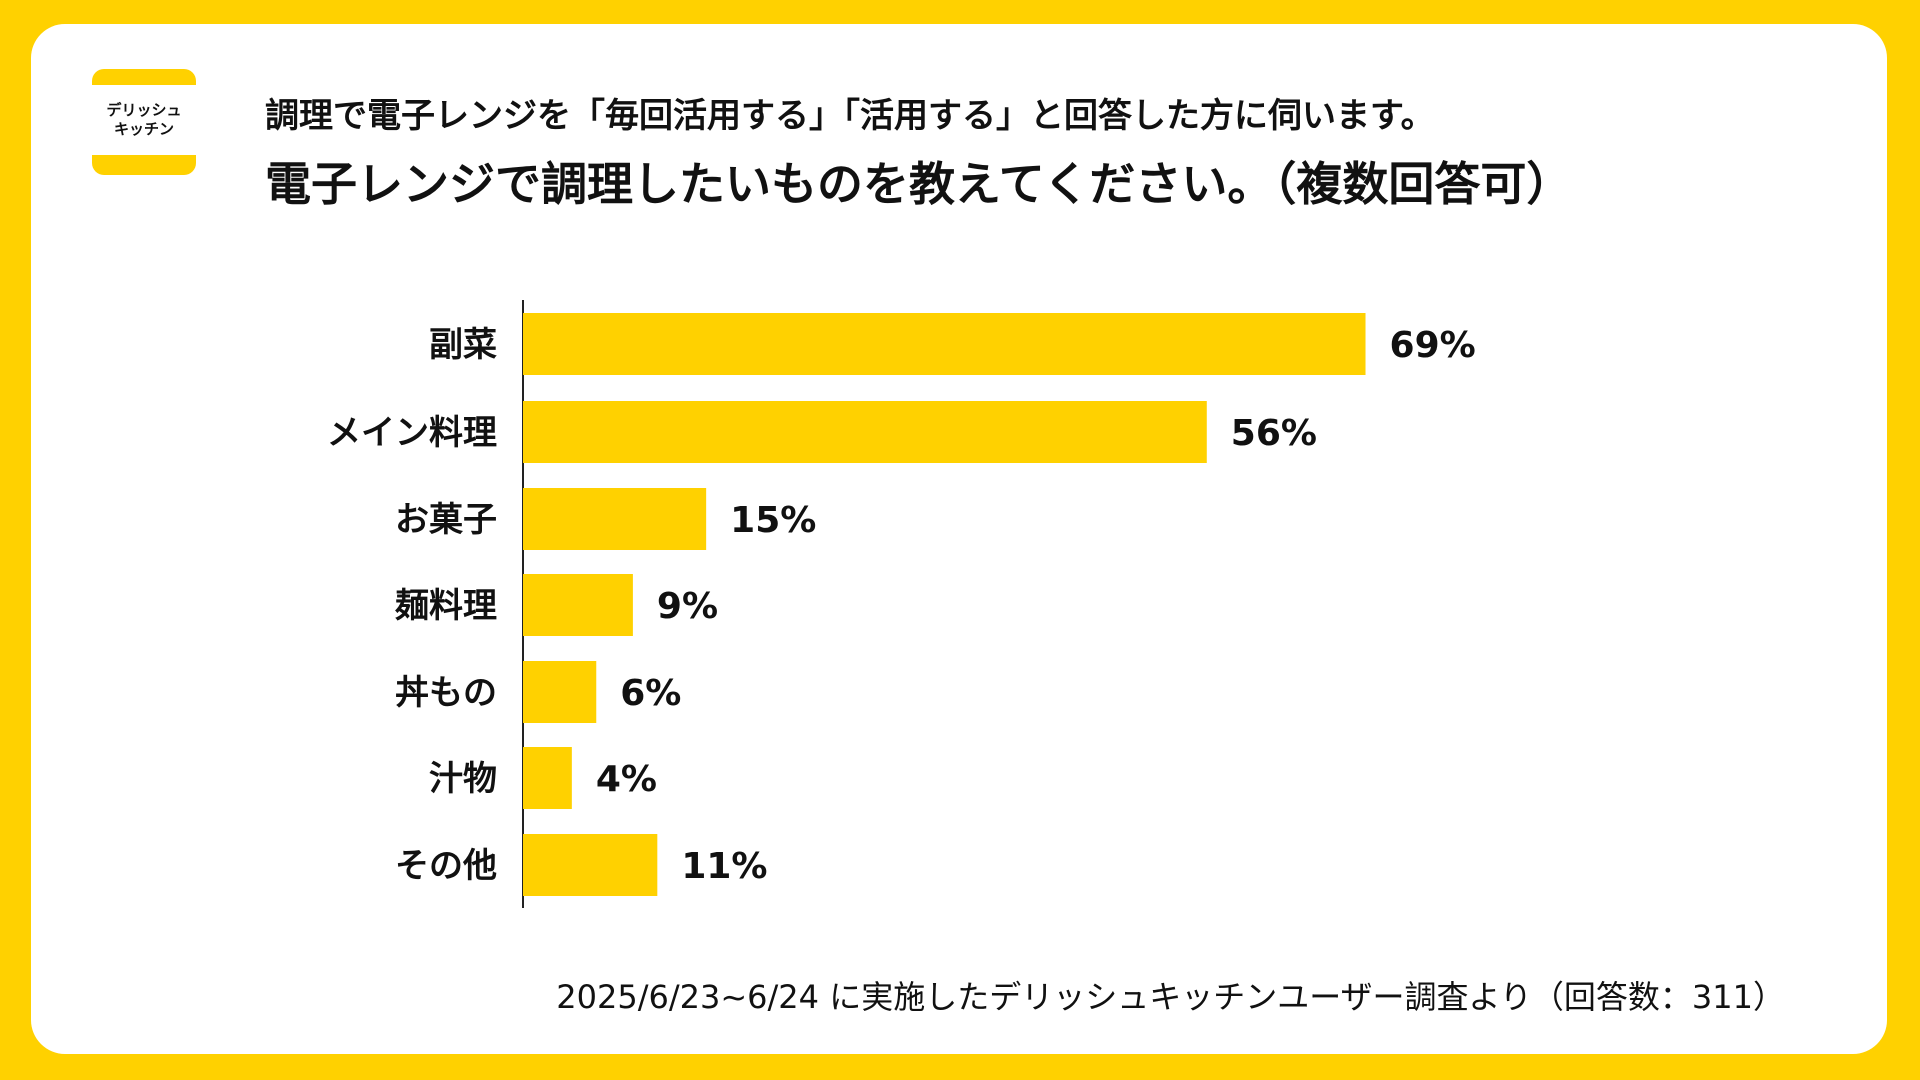  I want to click on category-label-4: 丼もの, so click(446, 693).